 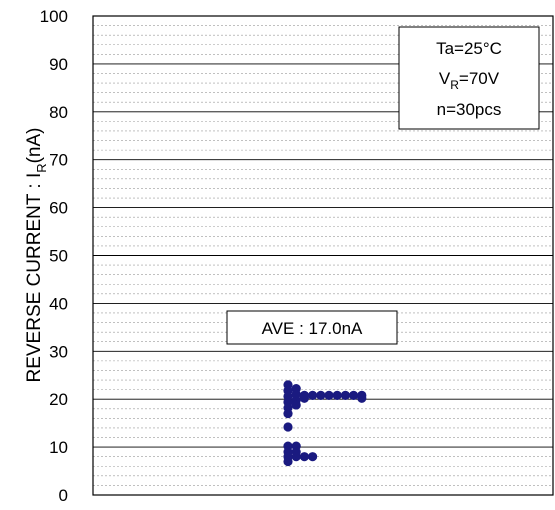 What do you see at coordinates (34, 145) in the screenshot?
I see `y-axis-title-unit: (nA)` at bounding box center [34, 145].